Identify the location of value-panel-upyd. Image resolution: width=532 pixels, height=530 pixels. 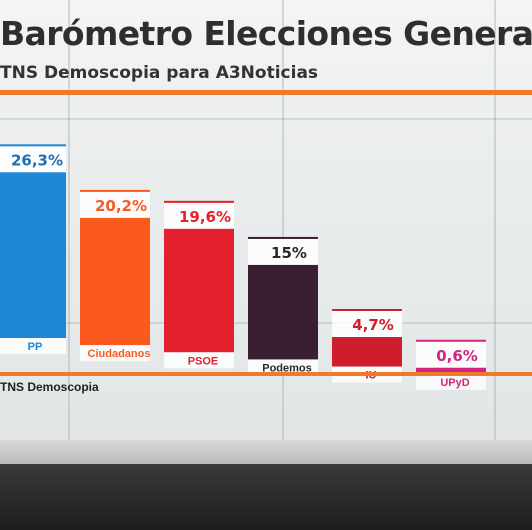
(451, 354).